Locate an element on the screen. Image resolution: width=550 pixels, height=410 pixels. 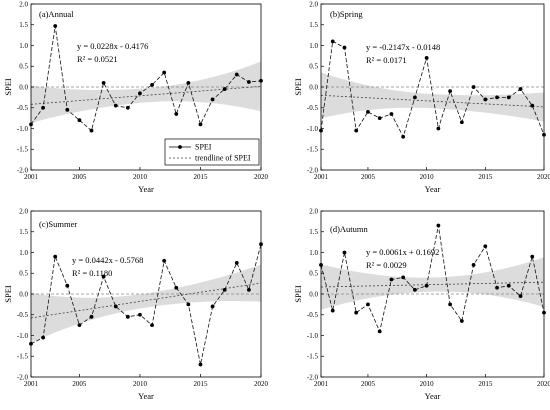
annual-xtick-label: 2005 is located at coordinates (79, 177).